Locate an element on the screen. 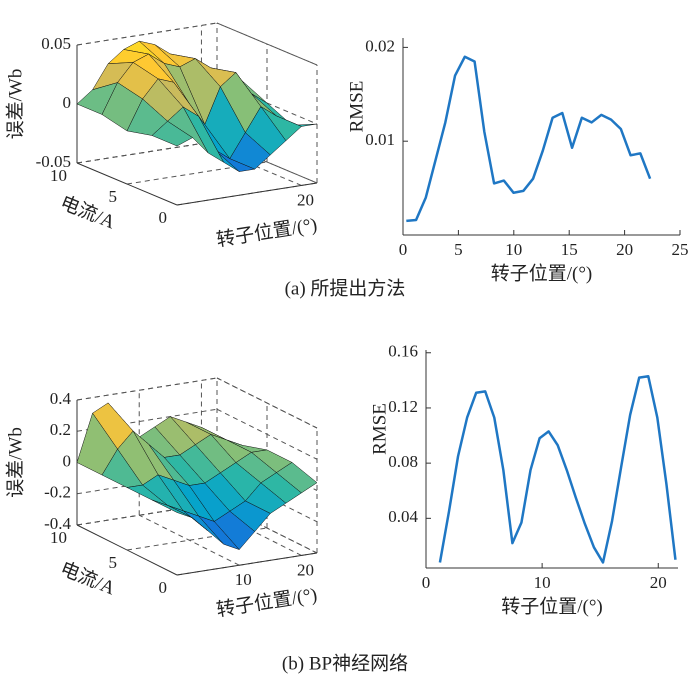 This screenshot has height=684, width=691. y-tick-label: 0.04 is located at coordinates (403, 516).